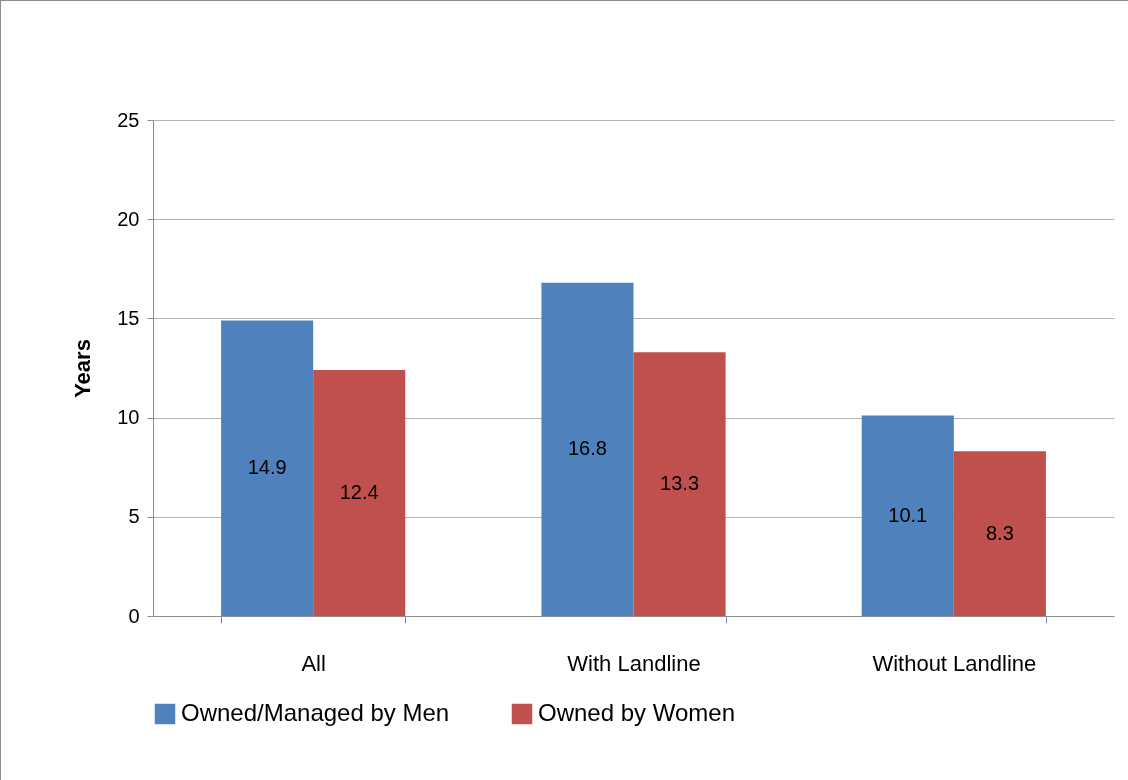  I want to click on data-label: 10.1, so click(908, 514).